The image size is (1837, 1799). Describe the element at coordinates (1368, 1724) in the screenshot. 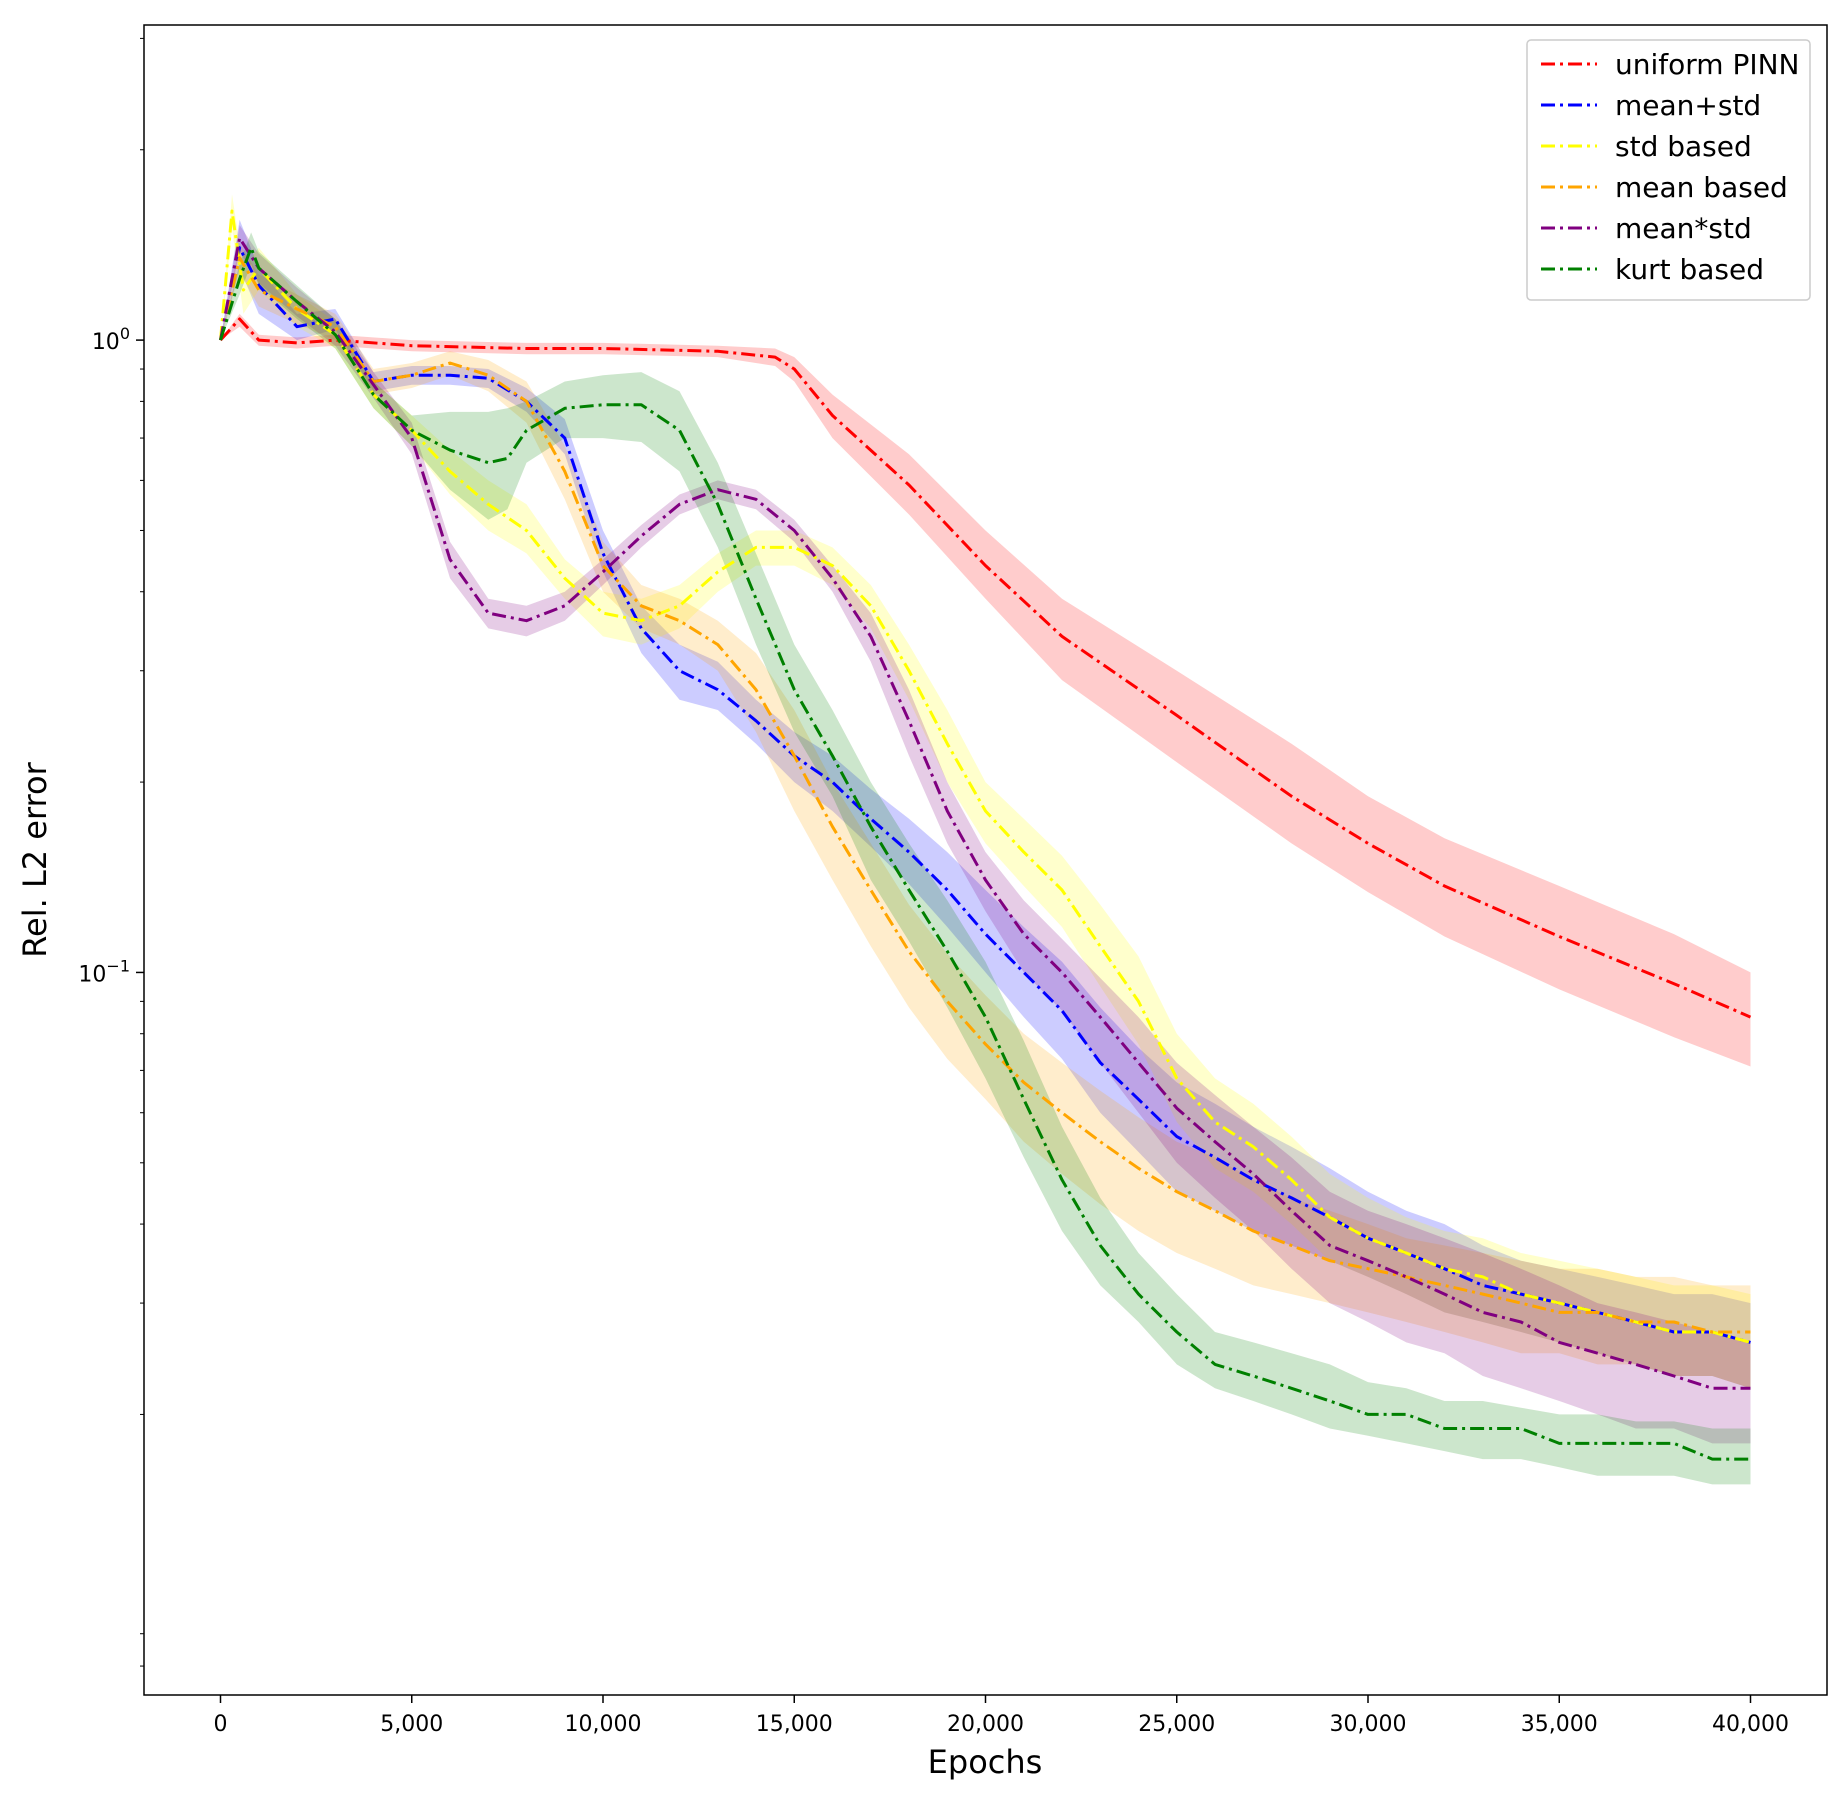

I see `x-tick-label-6: 30,000` at that location.